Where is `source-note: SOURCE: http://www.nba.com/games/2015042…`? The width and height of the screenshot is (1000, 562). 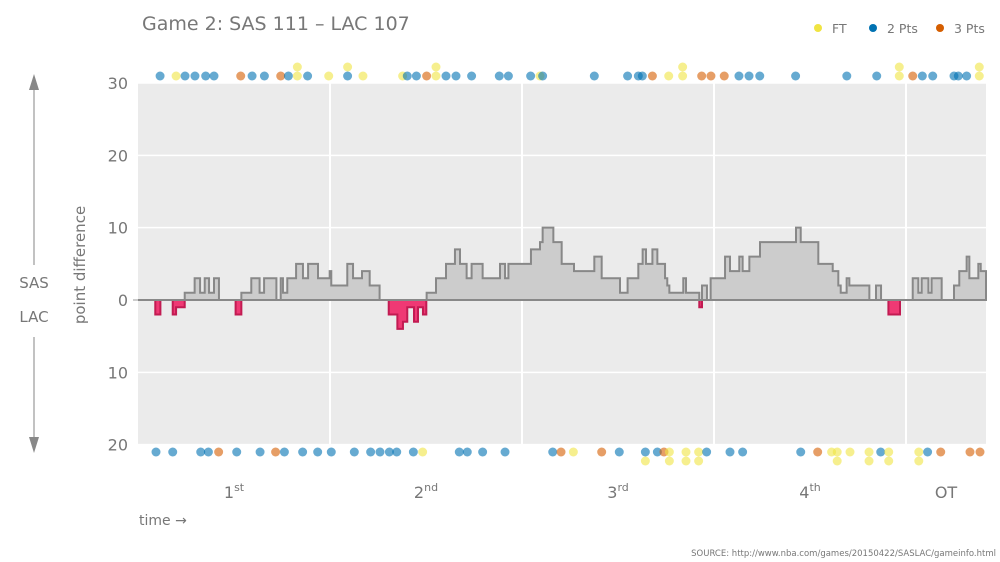 source-note: SOURCE: http://www.nba.com/games/2015042… is located at coordinates (843, 554).